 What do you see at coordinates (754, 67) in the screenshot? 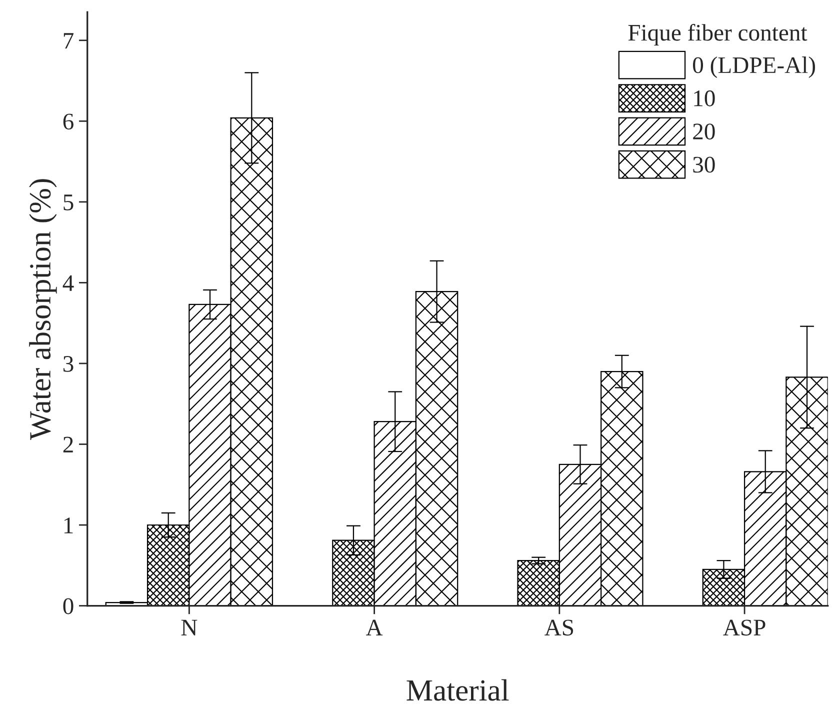
I see `legend-label: 0 (LDPE-Al)` at bounding box center [754, 67].